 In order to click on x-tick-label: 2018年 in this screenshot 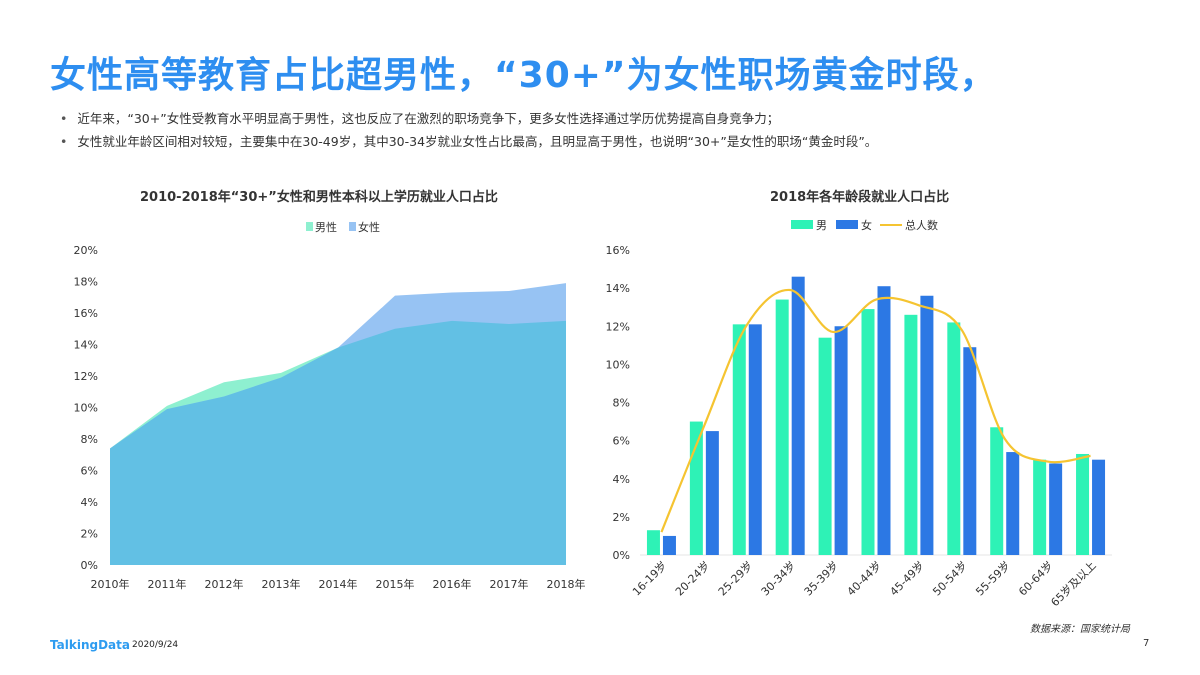, I will do `click(566, 584)`.